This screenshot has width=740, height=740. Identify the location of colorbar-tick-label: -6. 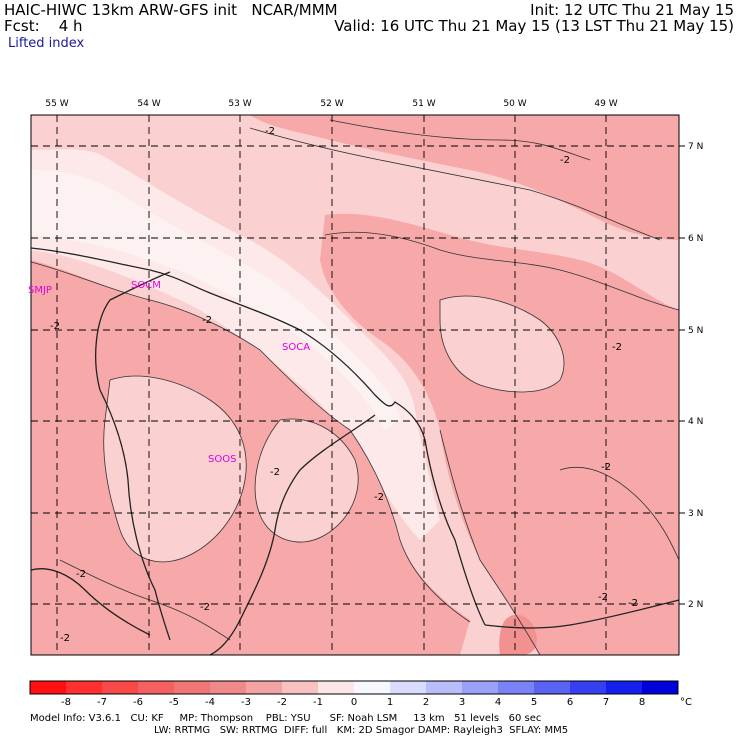
(138, 702).